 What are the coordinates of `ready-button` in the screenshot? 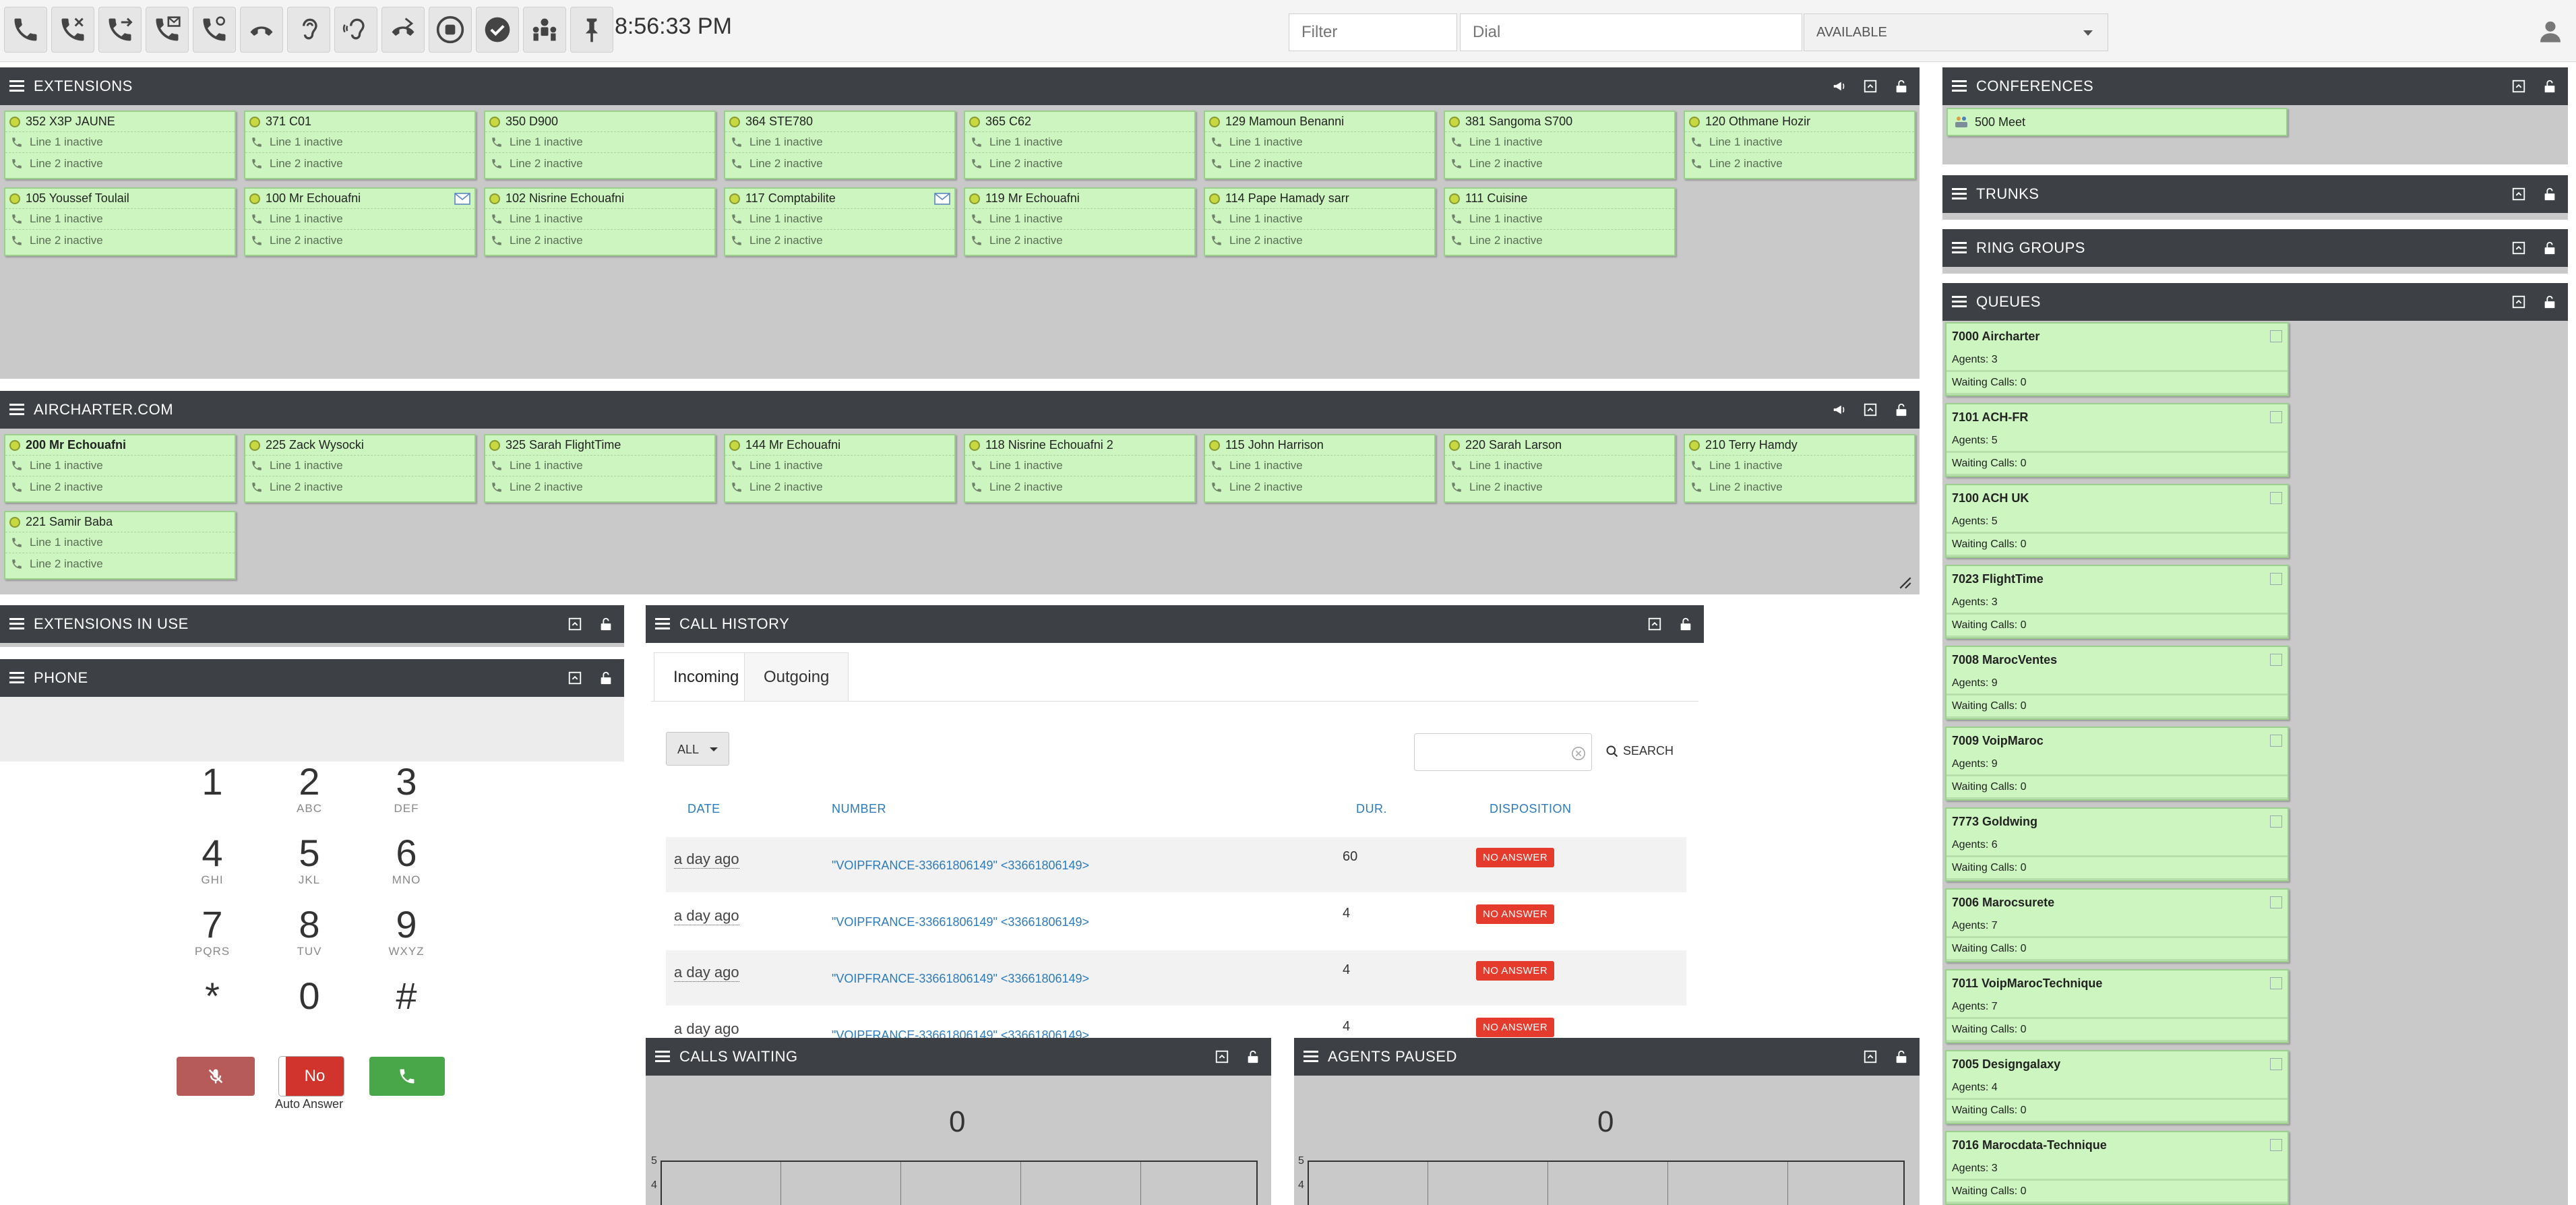 It's located at (498, 30).